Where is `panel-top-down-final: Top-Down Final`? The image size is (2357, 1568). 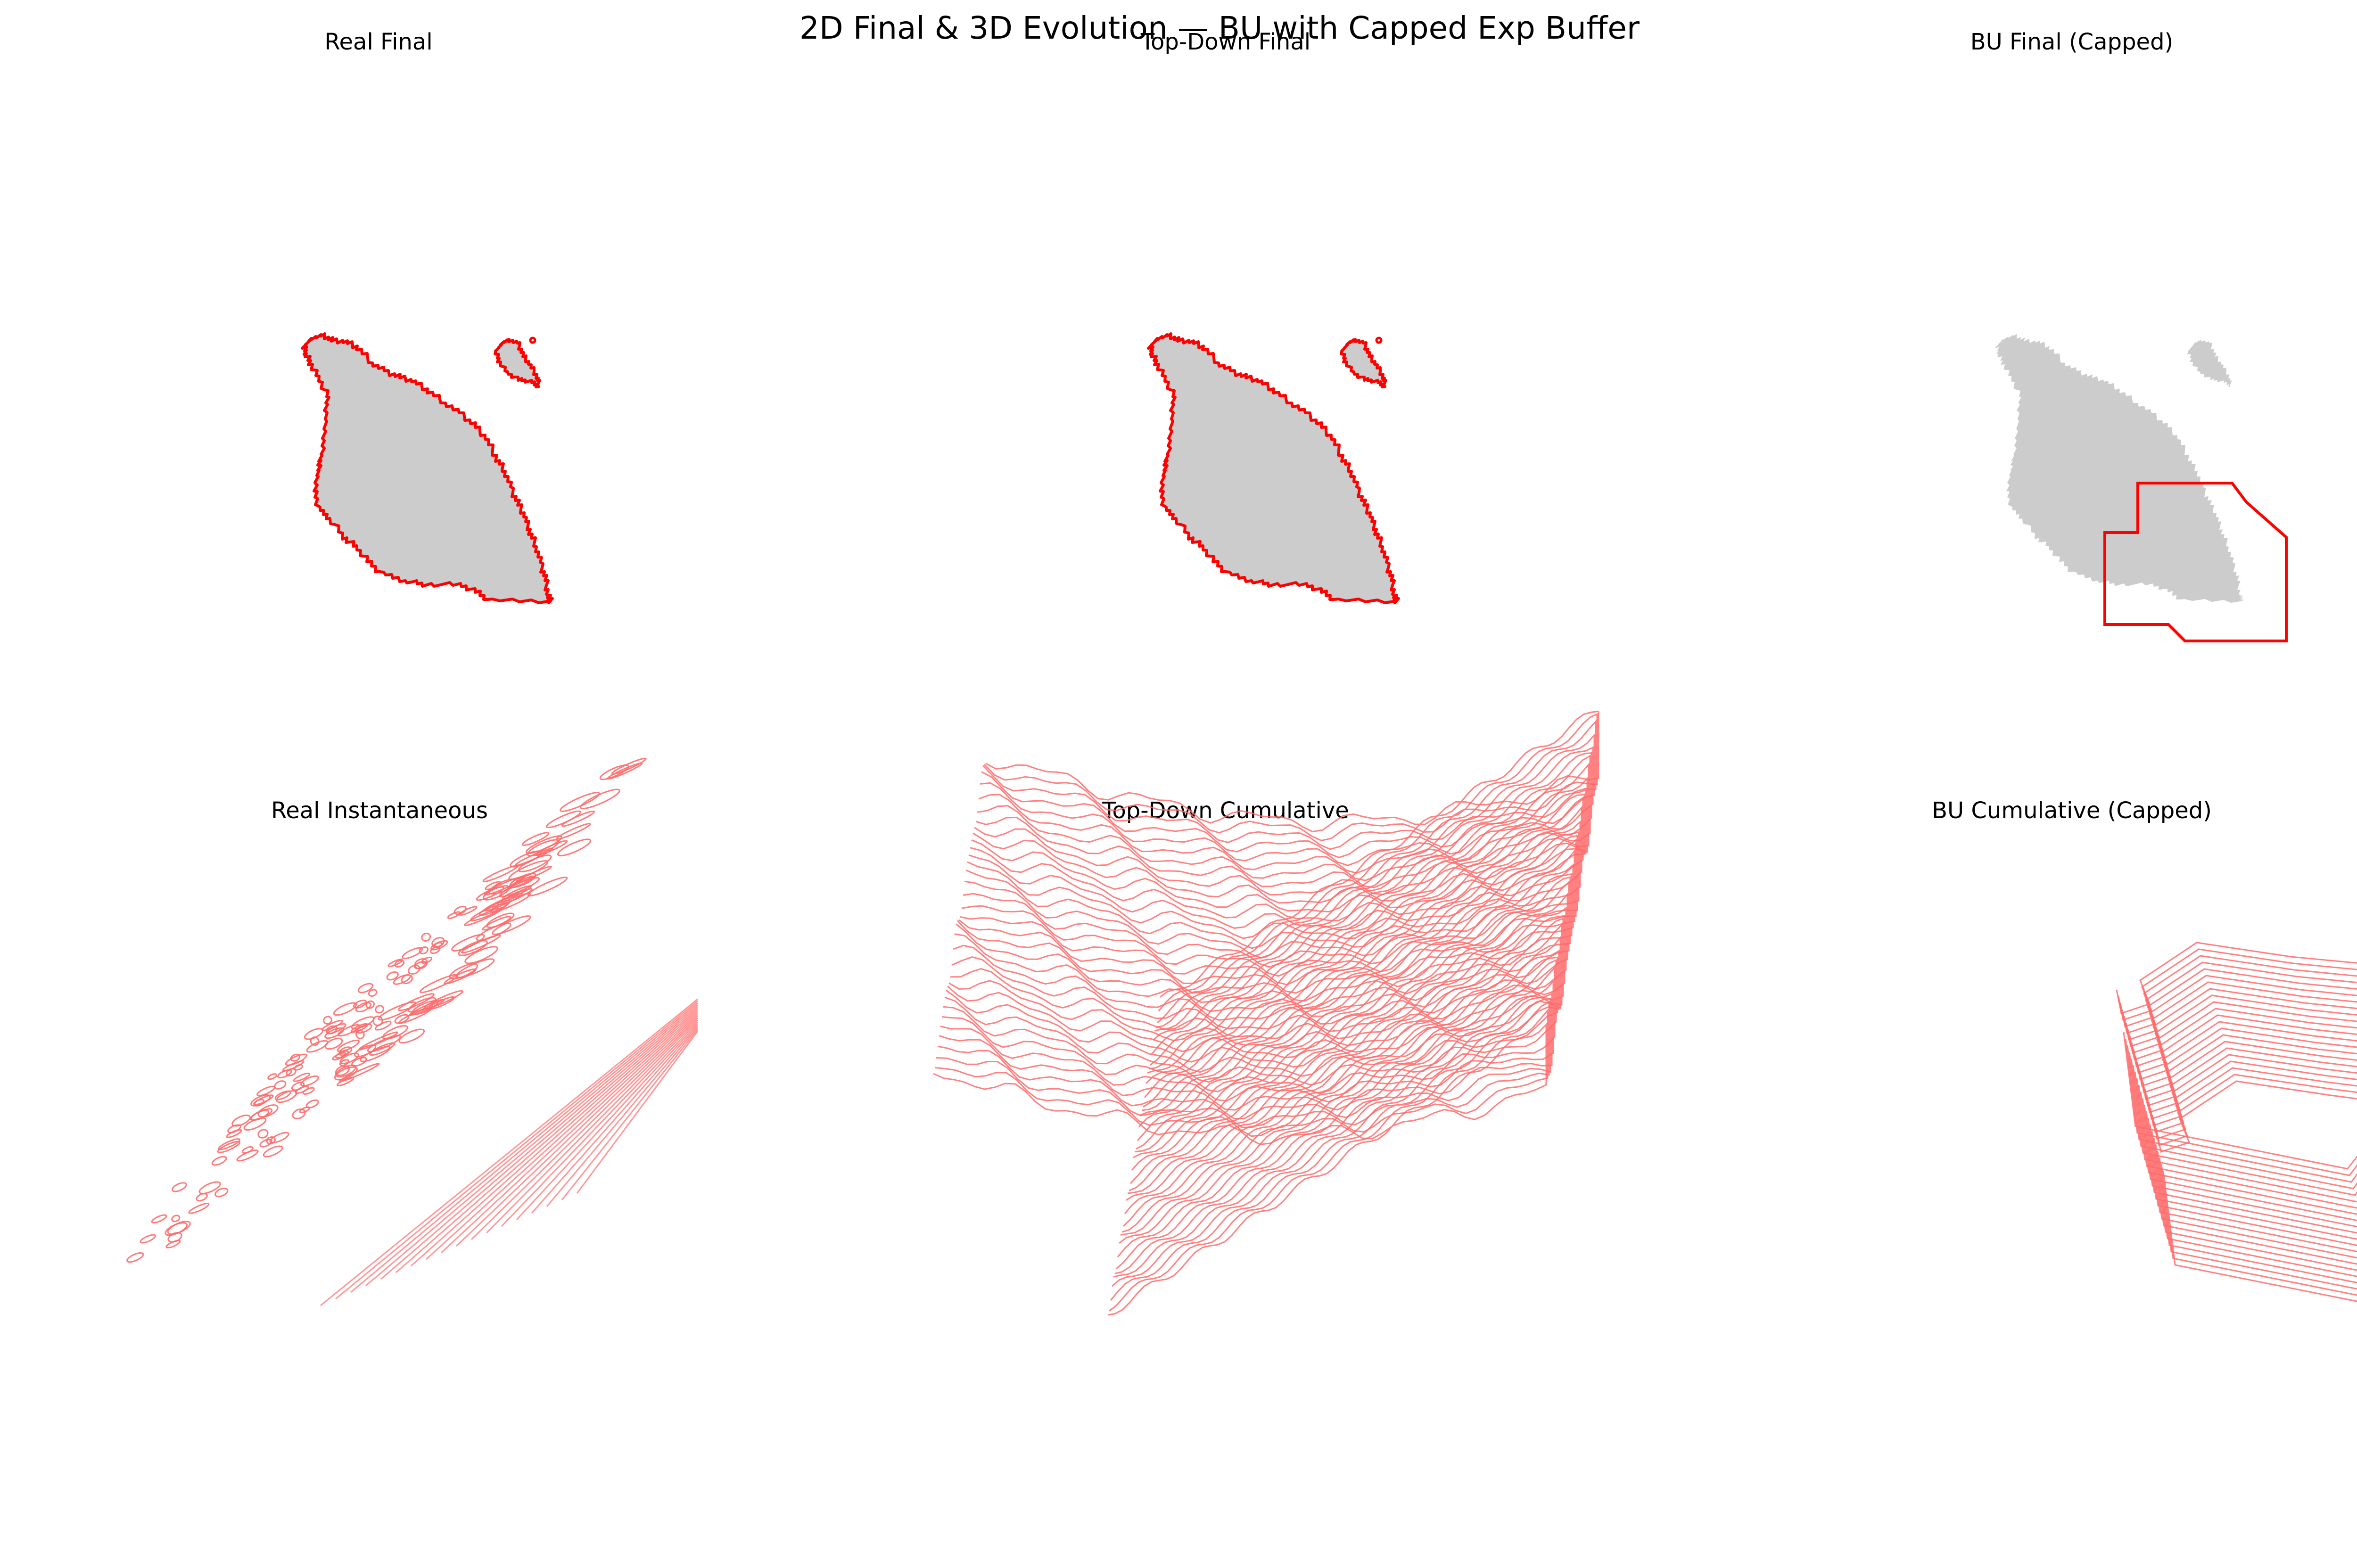
panel-top-down-final: Top-Down Final is located at coordinates (1270, 316).